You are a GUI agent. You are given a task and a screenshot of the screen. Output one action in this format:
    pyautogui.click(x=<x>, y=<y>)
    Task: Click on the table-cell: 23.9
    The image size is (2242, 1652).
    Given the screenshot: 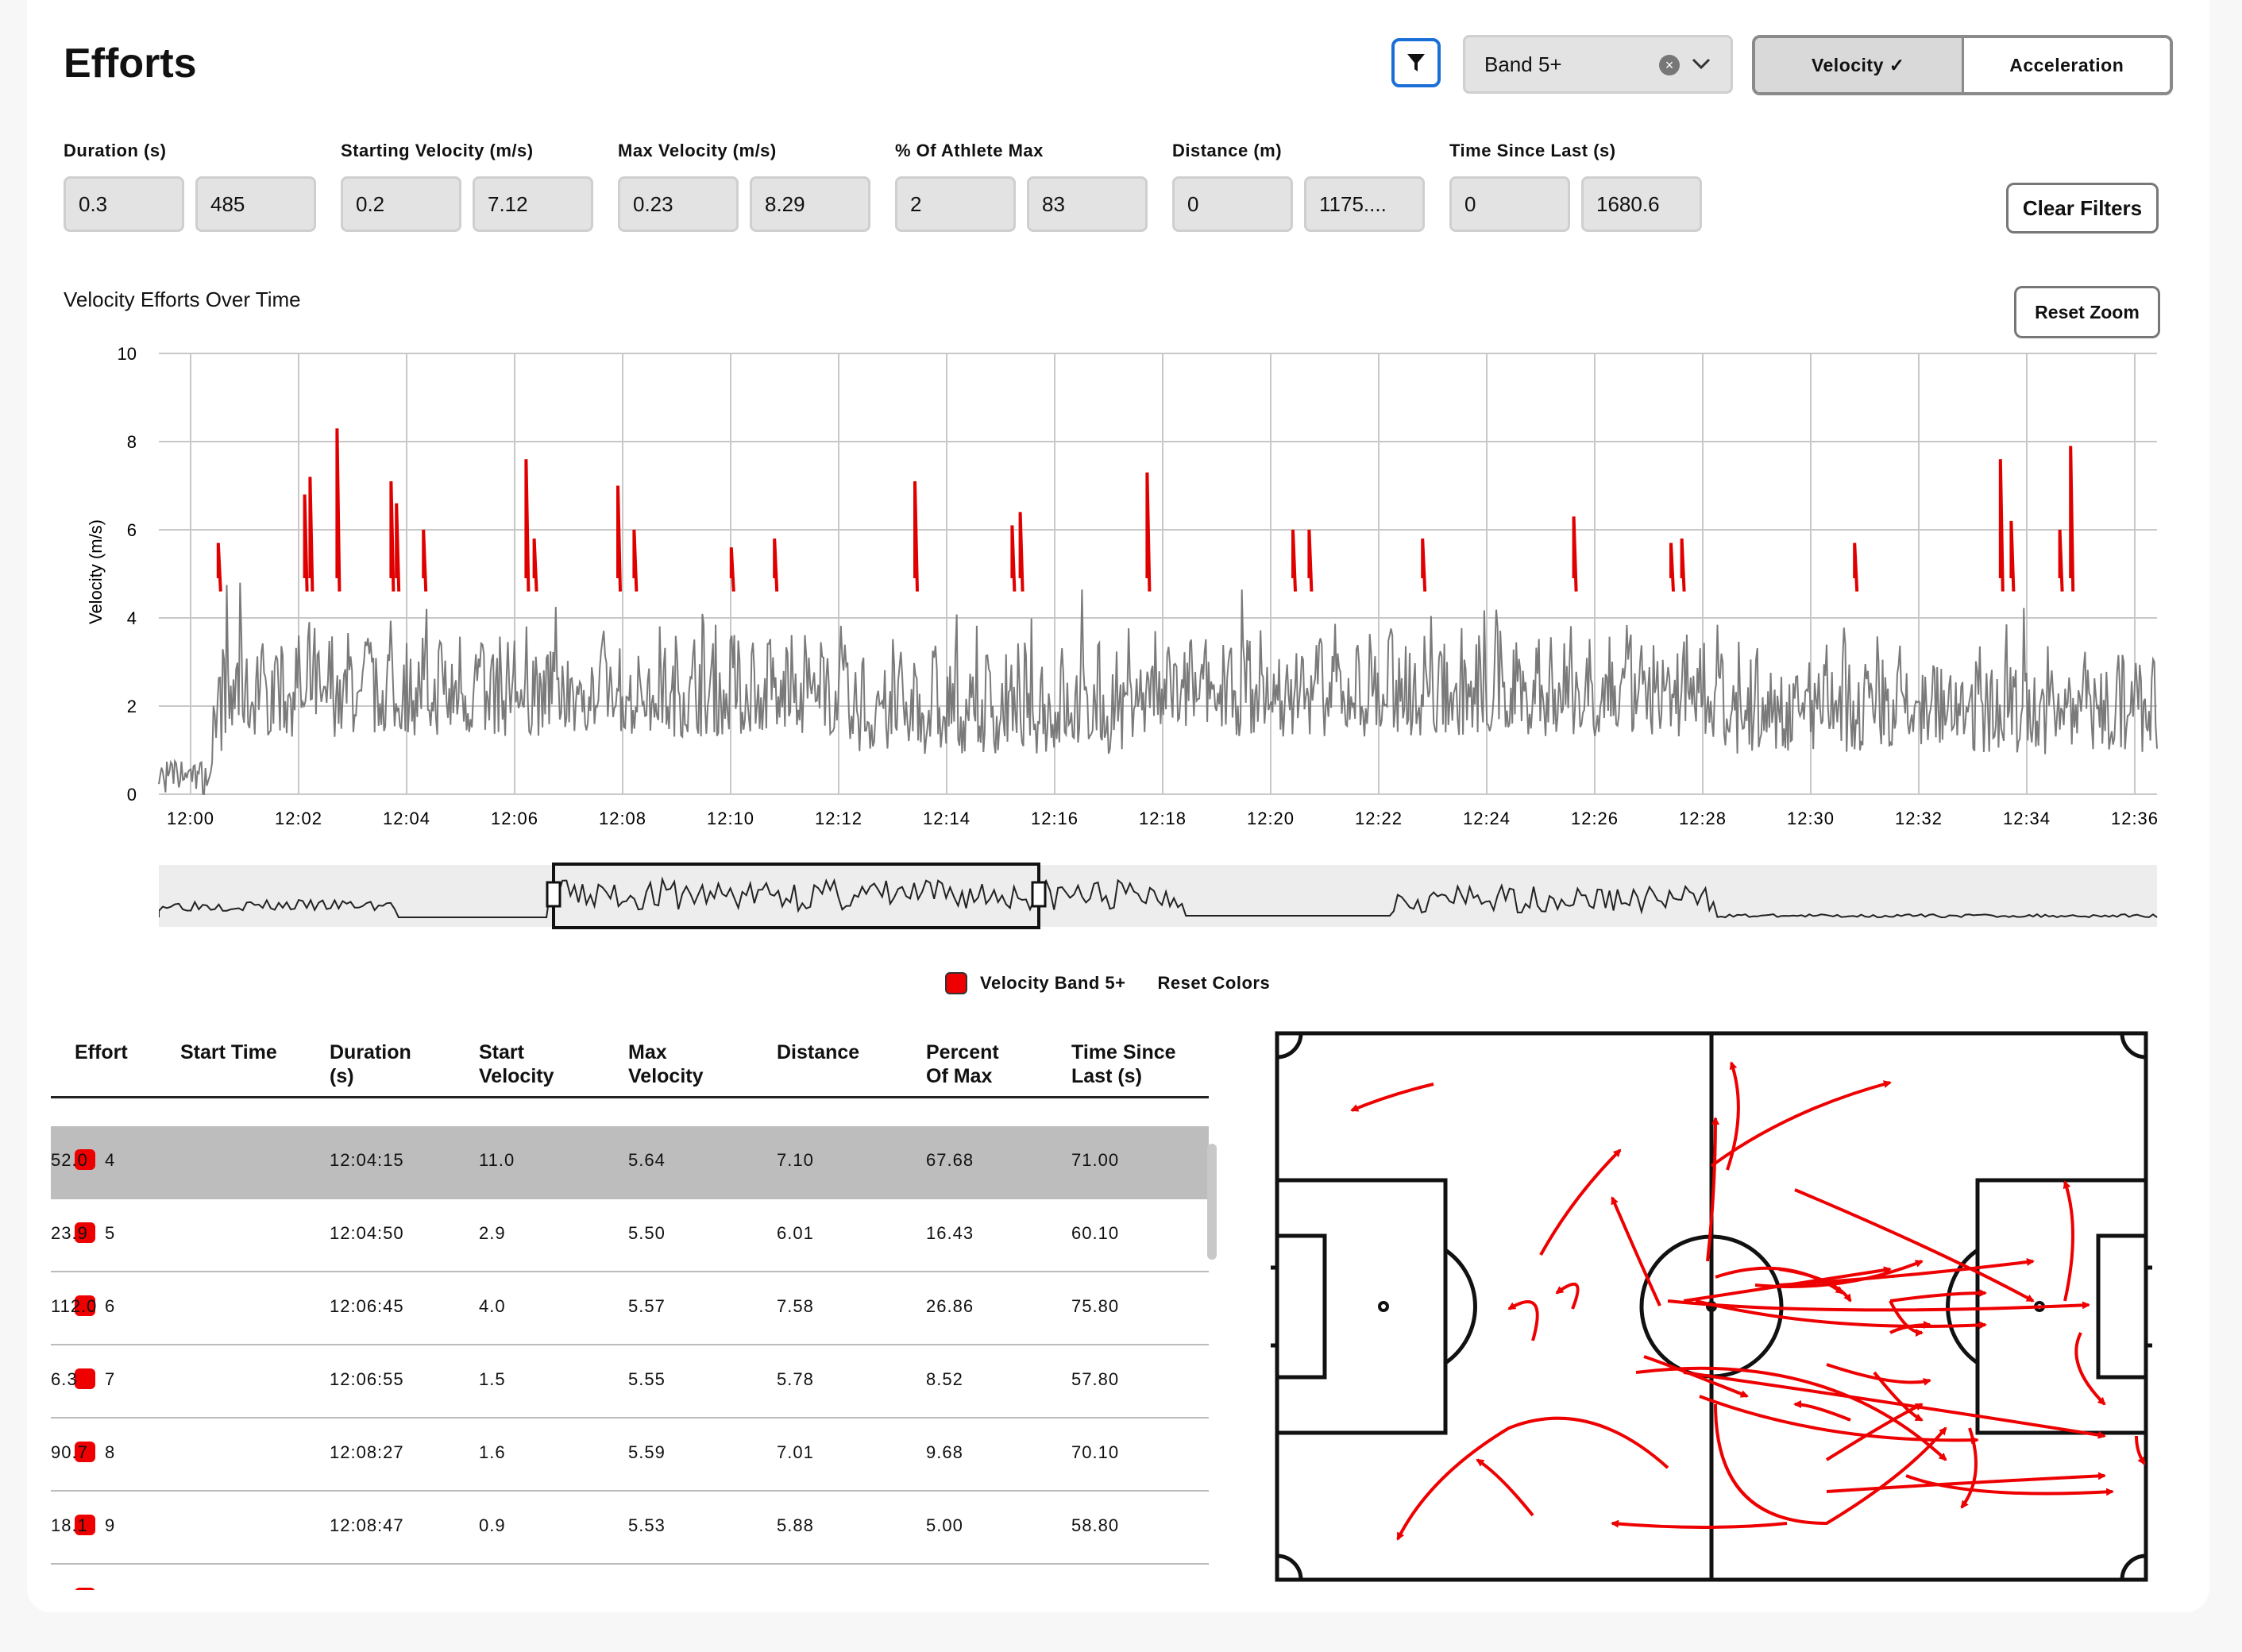 What is the action you would take?
    pyautogui.click(x=69, y=1233)
    